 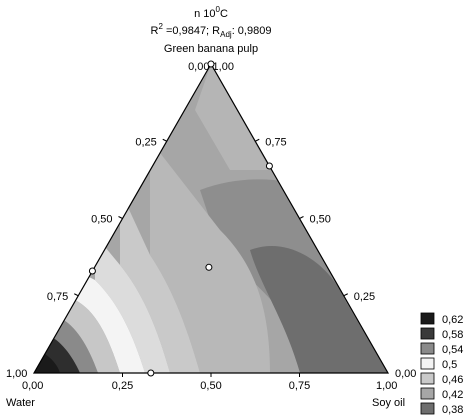 What do you see at coordinates (364, 297) in the screenshot?
I see `tick-label-right: 0,25` at bounding box center [364, 297].